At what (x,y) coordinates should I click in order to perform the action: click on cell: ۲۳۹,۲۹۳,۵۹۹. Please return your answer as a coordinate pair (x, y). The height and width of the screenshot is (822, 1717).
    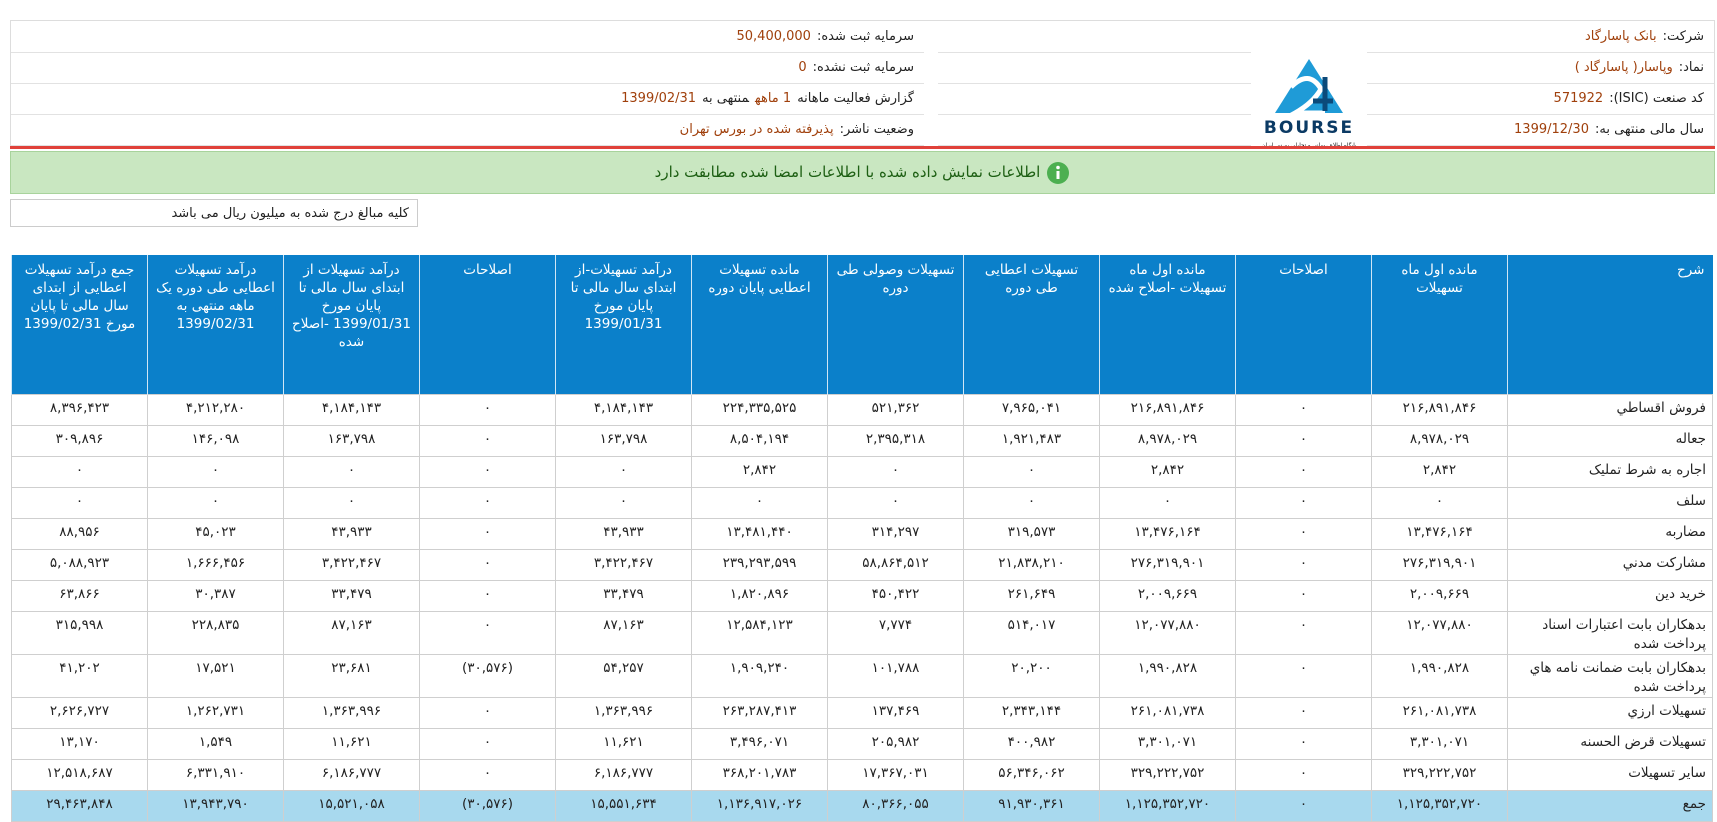
    Looking at the image, I should click on (759, 565).